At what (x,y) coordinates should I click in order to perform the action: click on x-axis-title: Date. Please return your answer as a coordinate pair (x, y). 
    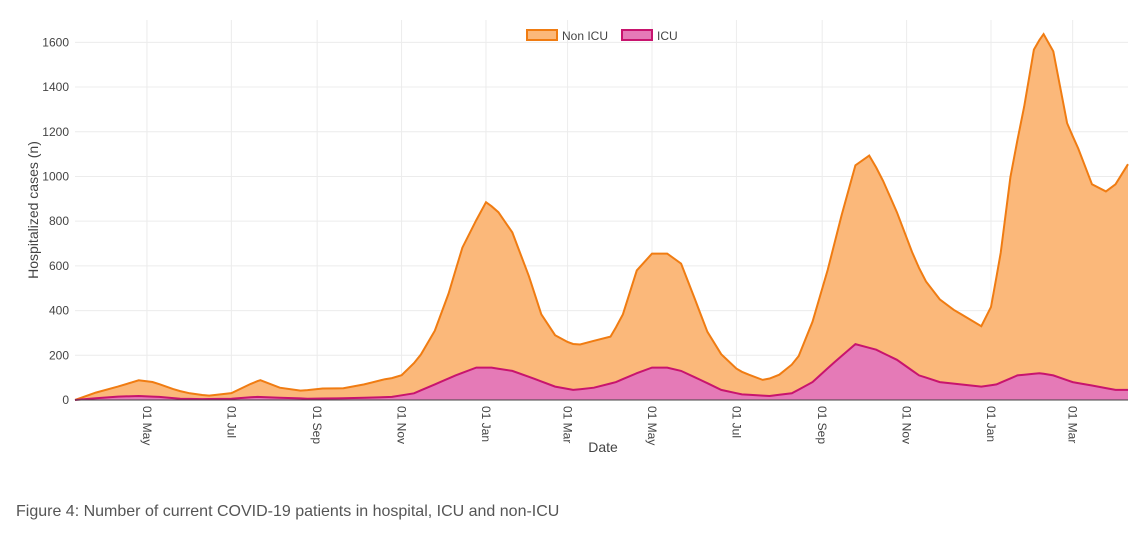
    Looking at the image, I should click on (603, 447).